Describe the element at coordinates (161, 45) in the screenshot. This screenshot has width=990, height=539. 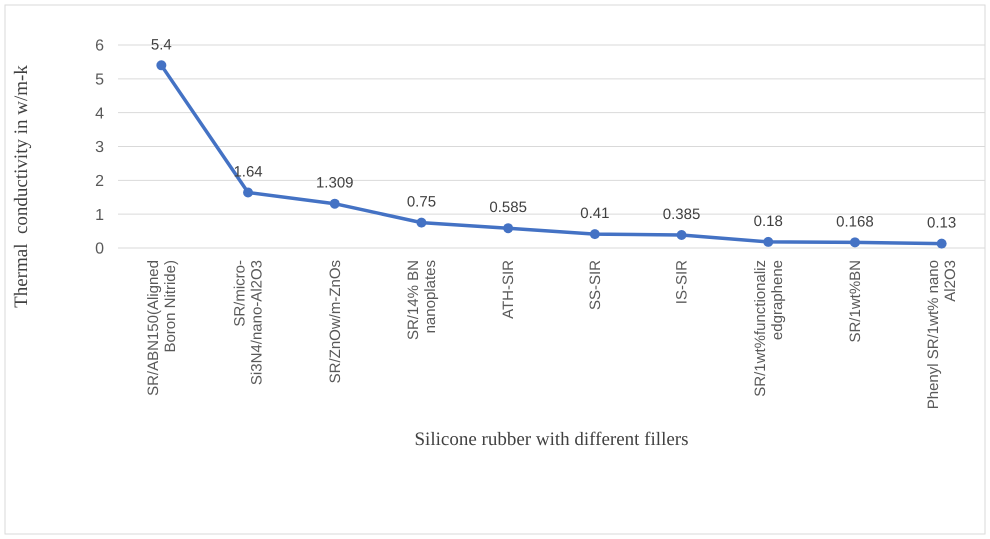
I see `data-label: 5.4` at that location.